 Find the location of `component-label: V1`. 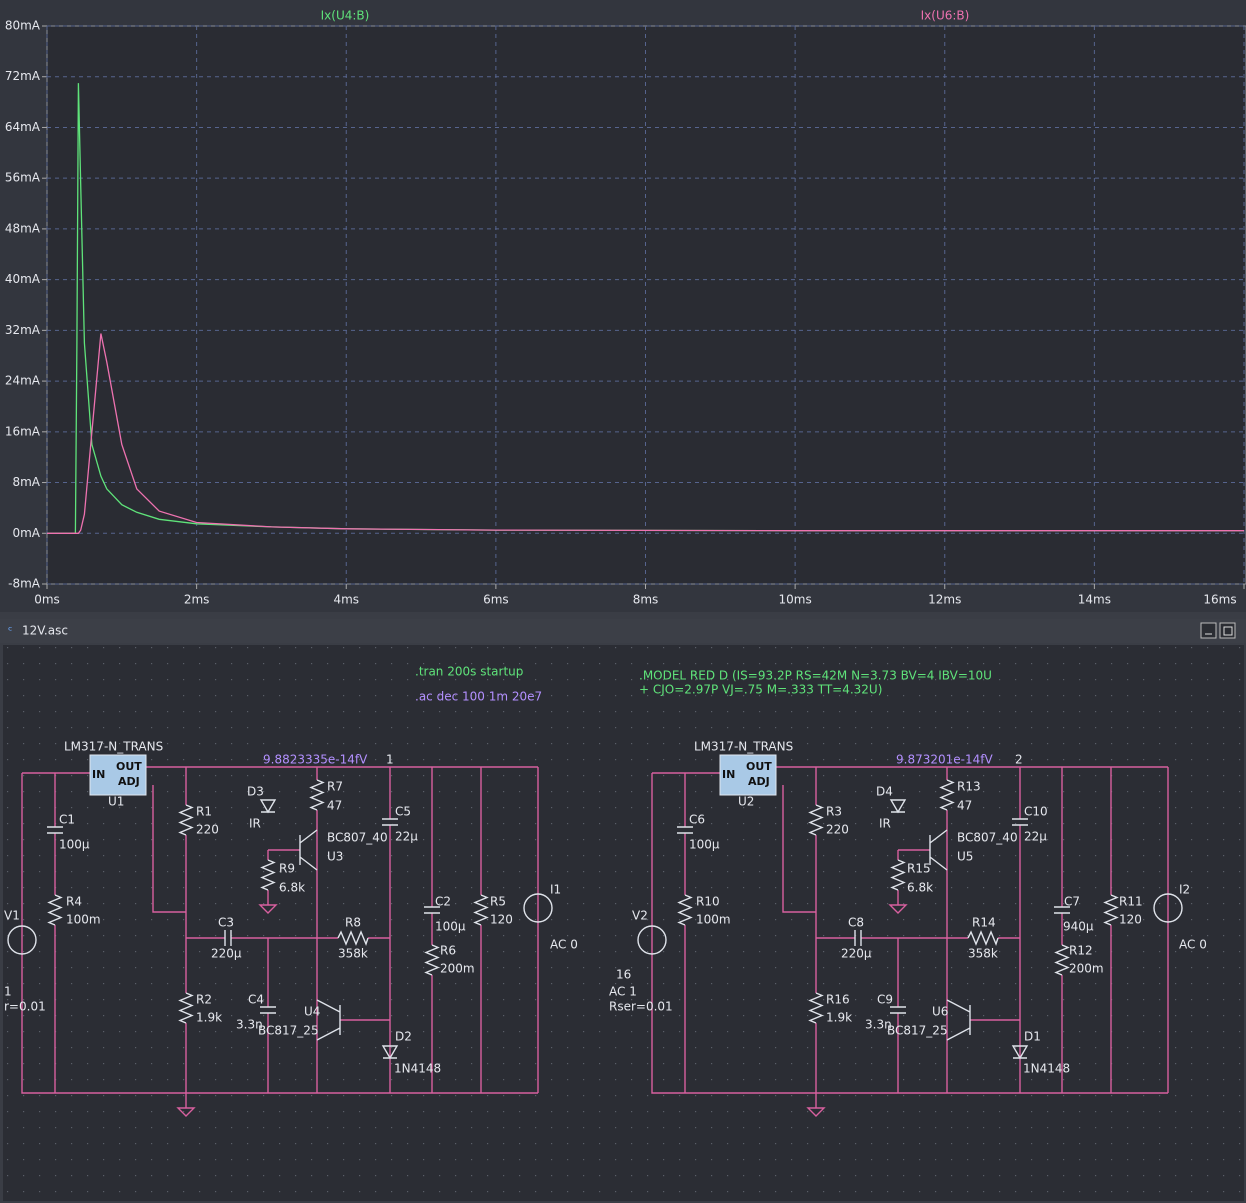

component-label: V1 is located at coordinates (12, 916).